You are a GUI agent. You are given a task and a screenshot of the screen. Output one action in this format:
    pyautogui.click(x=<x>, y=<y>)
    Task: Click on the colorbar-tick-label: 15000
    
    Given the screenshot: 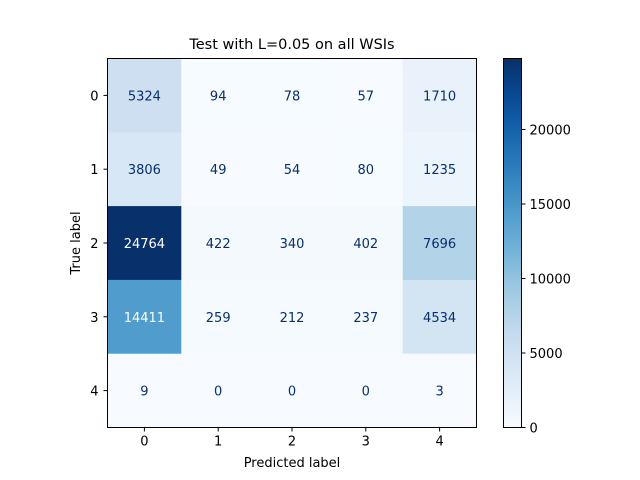 What is the action you would take?
    pyautogui.click(x=550, y=205)
    